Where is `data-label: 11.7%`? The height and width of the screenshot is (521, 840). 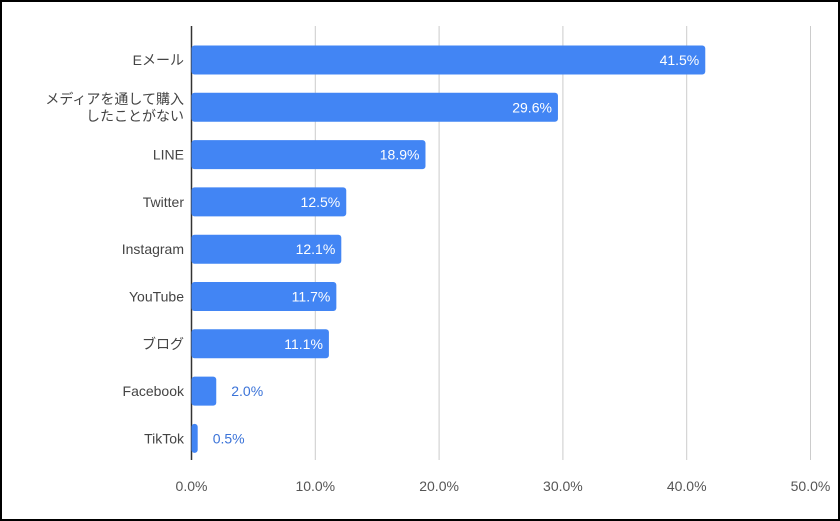
data-label: 11.7% is located at coordinates (311, 297).